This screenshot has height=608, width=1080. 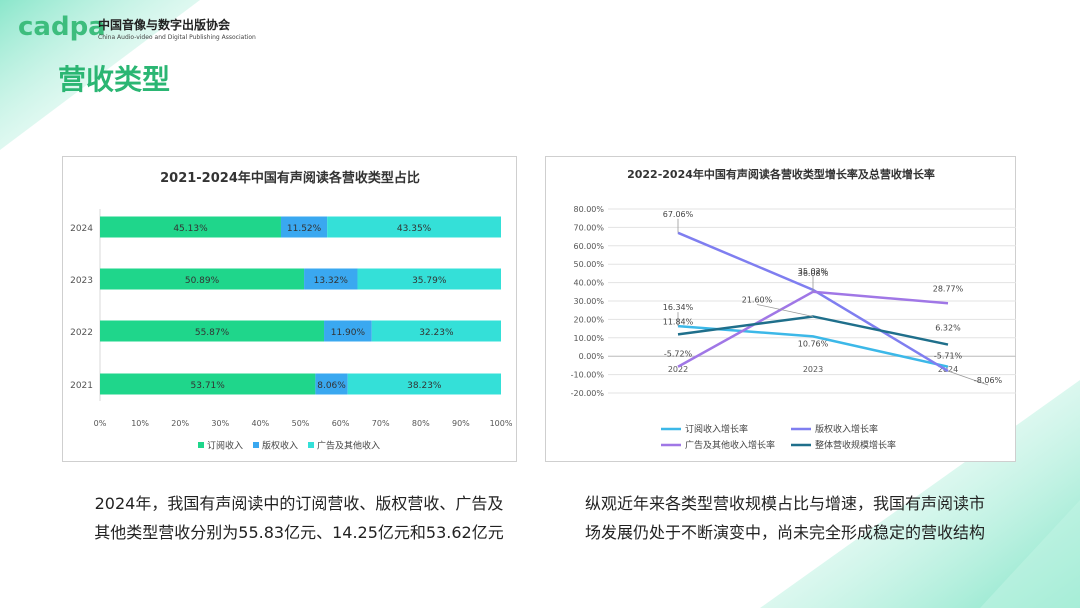 What do you see at coordinates (781, 174) in the screenshot?
I see `line-chart-title: 2022-2024年中国有声阅读各营收类型增长率及总营收增长率` at bounding box center [781, 174].